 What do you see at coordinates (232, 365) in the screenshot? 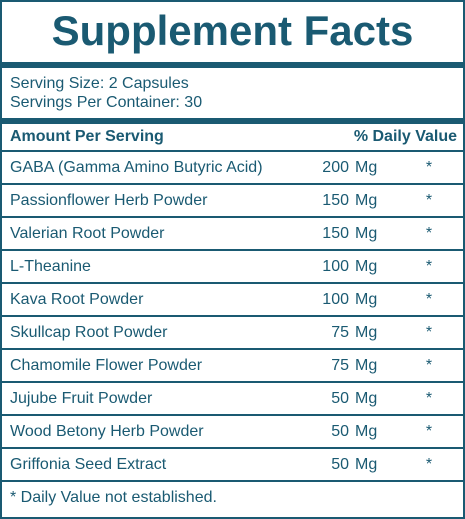
I see `ingredient-row: Chamomile Flower Powder 75 Mg *` at bounding box center [232, 365].